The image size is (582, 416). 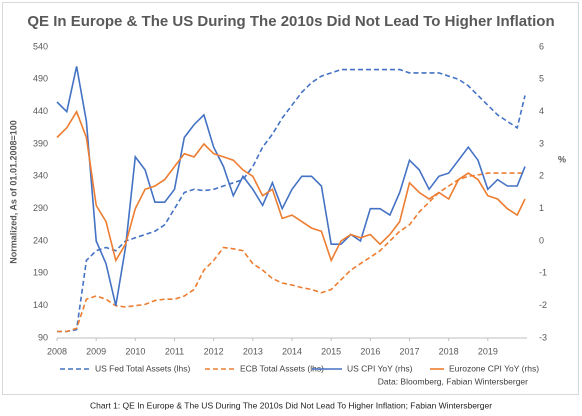 I want to click on y2-tick-label: 6, so click(x=541, y=46).